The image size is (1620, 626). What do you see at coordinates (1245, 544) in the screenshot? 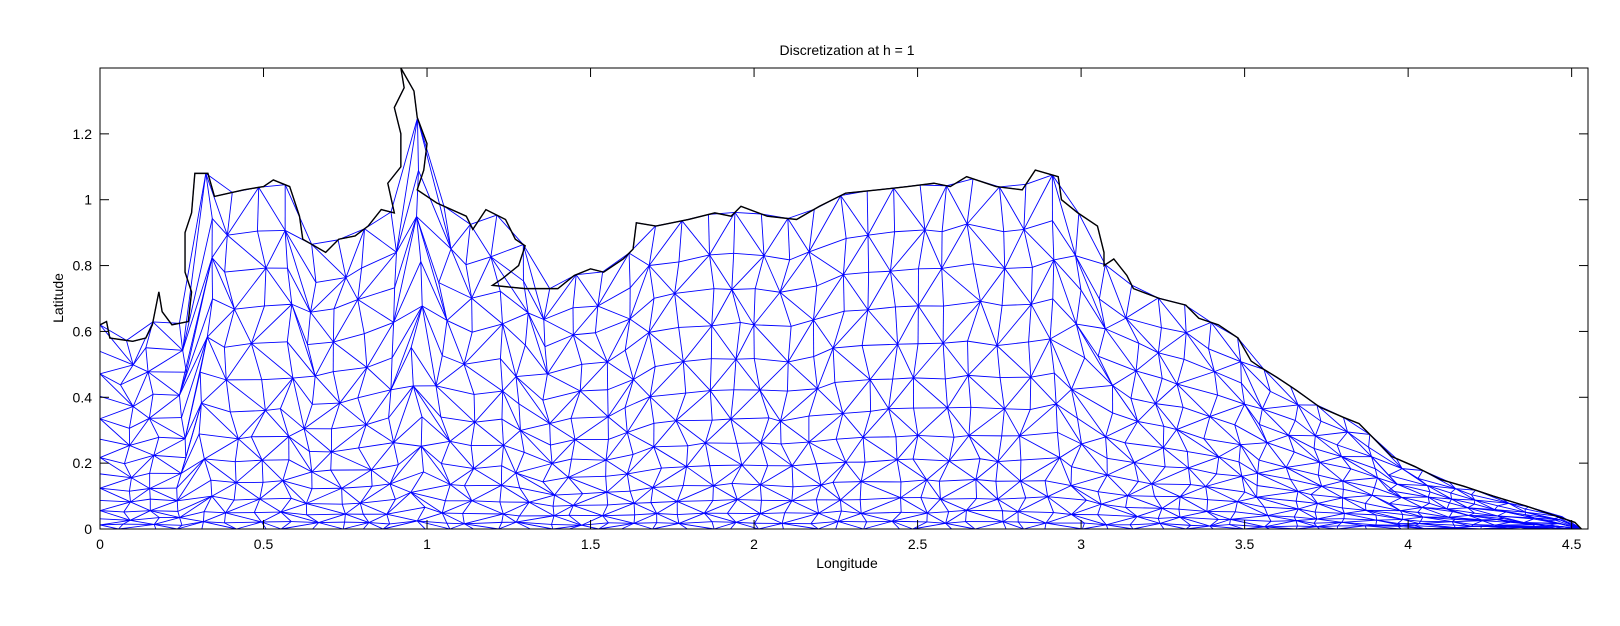
I see `x-tick-label: 3.5` at bounding box center [1245, 544].